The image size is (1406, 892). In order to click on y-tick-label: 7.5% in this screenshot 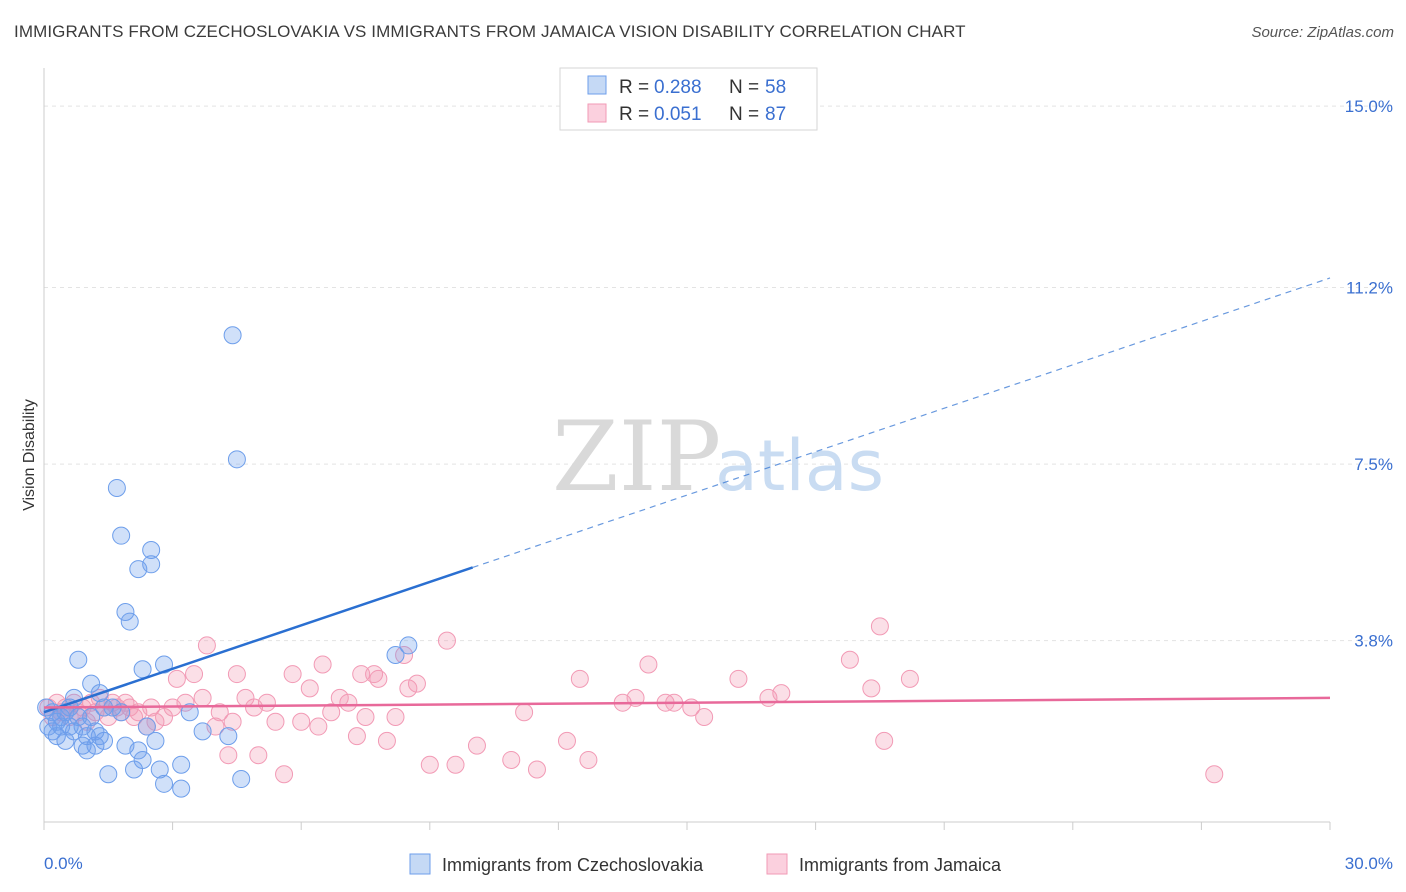, I will do `click(1373, 464)`.